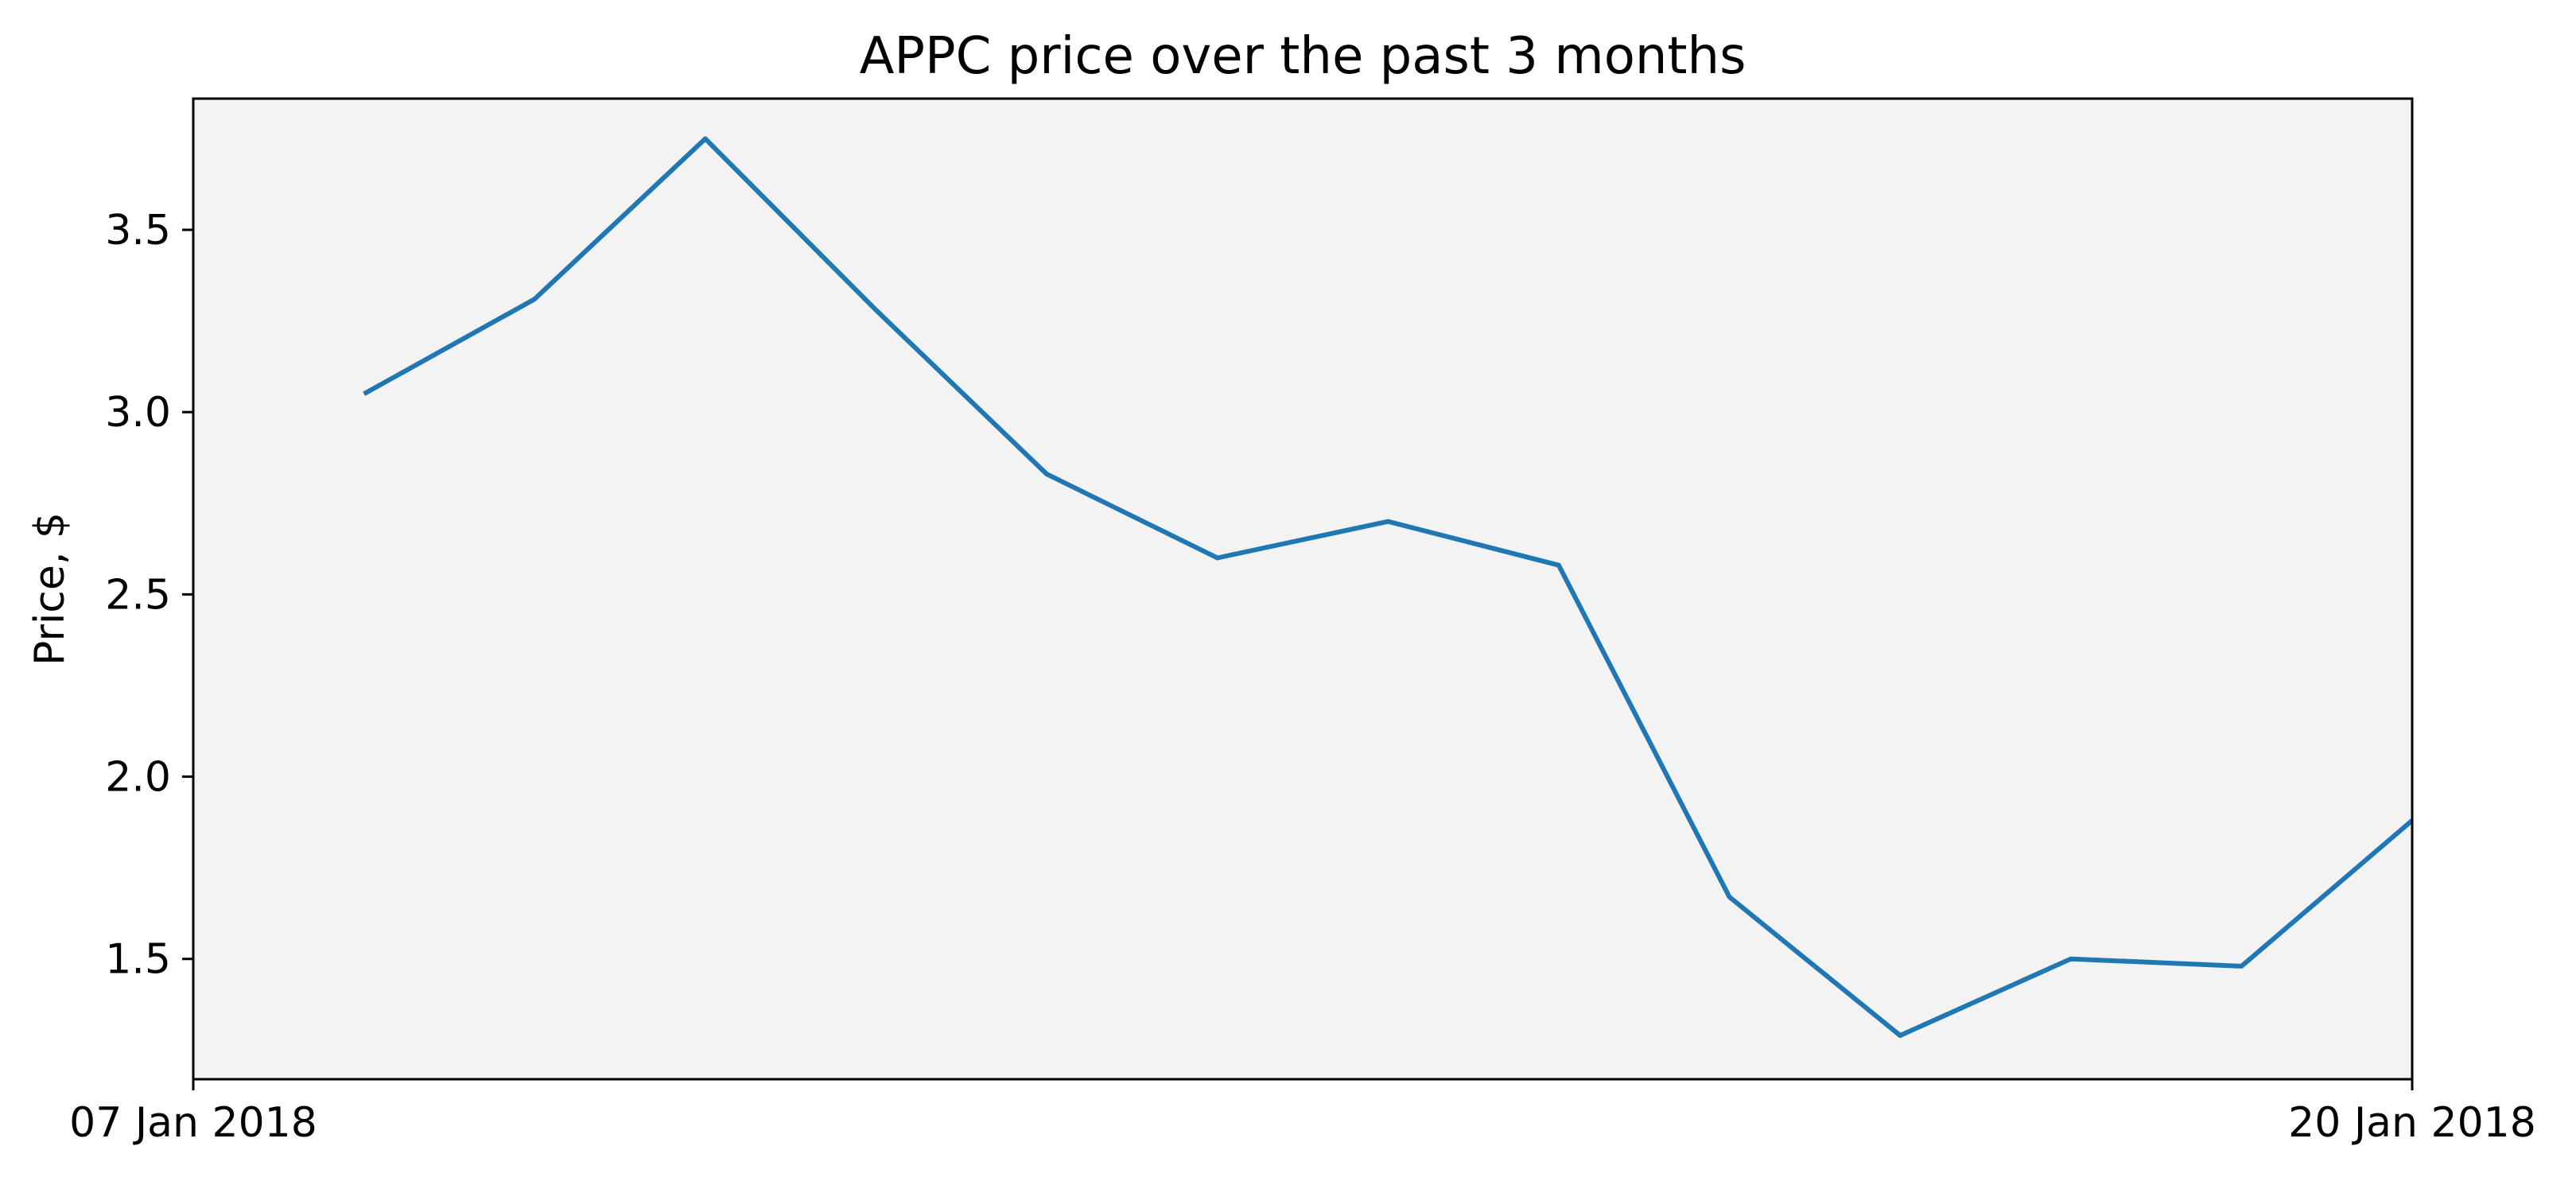 The width and height of the screenshot is (2576, 1185). What do you see at coordinates (138, 960) in the screenshot?
I see `y-tick-label: 1.5` at bounding box center [138, 960].